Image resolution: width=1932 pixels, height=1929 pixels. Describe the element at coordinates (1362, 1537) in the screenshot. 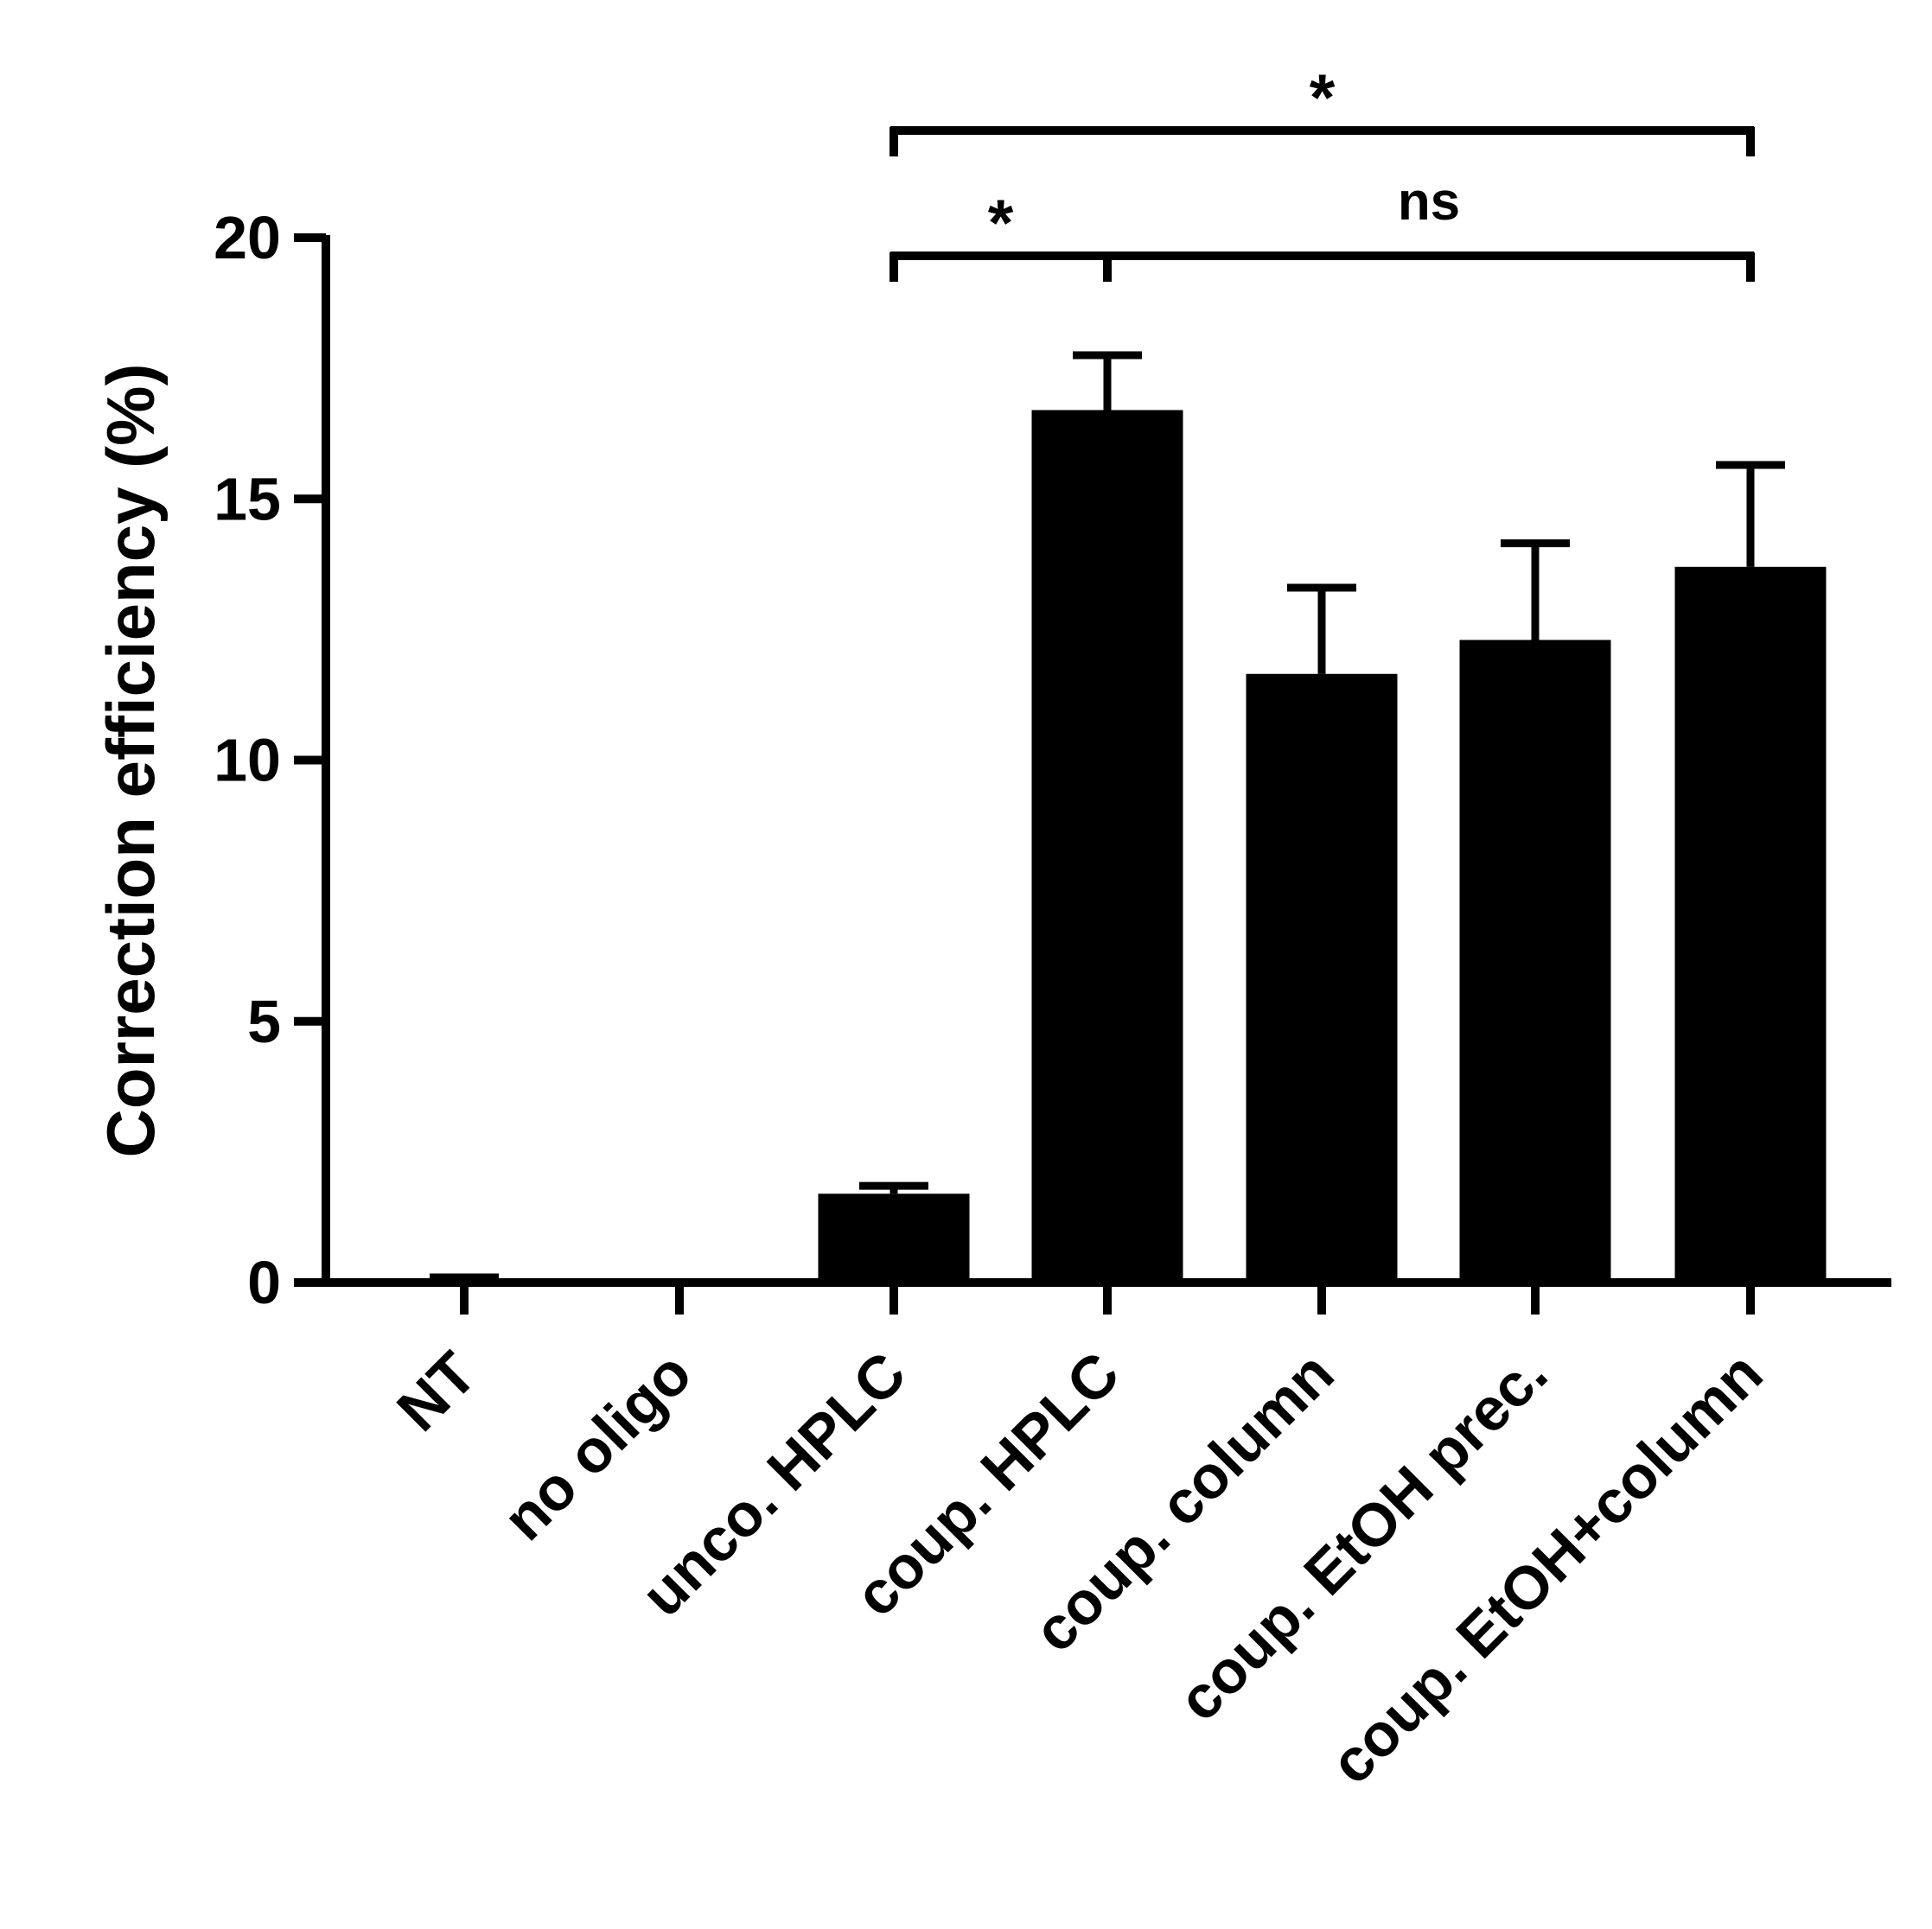

I see `x-tick-label: coup. EtOH prec.` at that location.